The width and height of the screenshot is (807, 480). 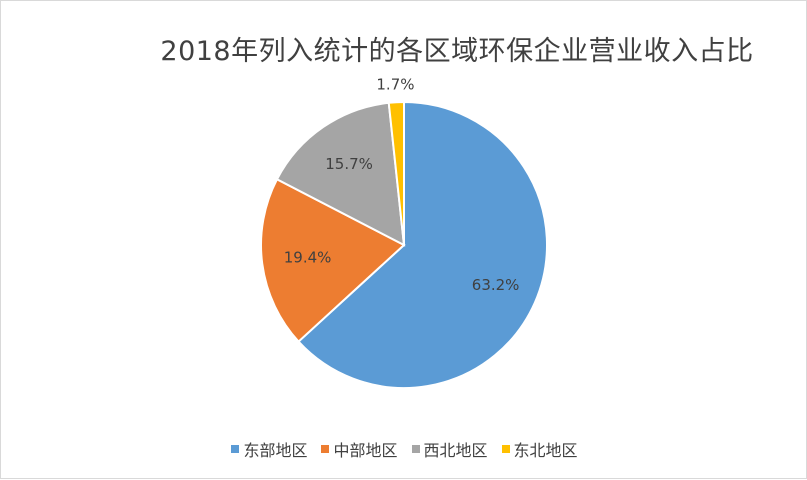 I want to click on legend-swatch-central, so click(x=325, y=449).